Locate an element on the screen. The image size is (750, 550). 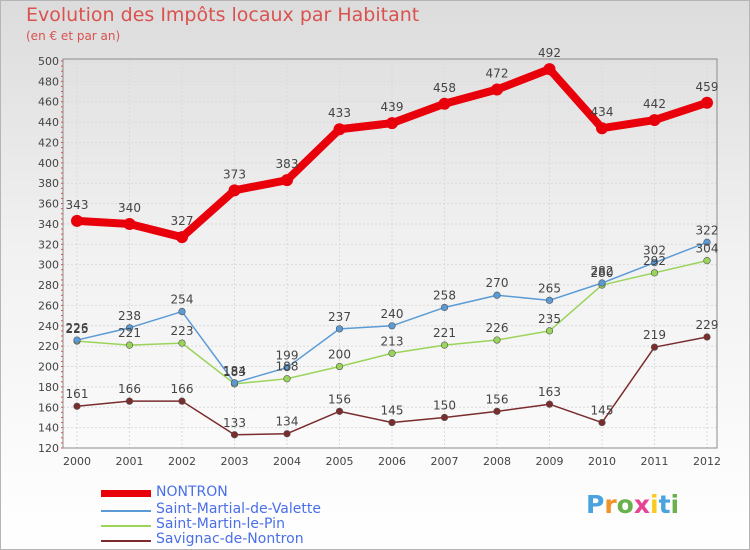
data-point-saint-martin-le-pin-2006 is located at coordinates (392, 353).